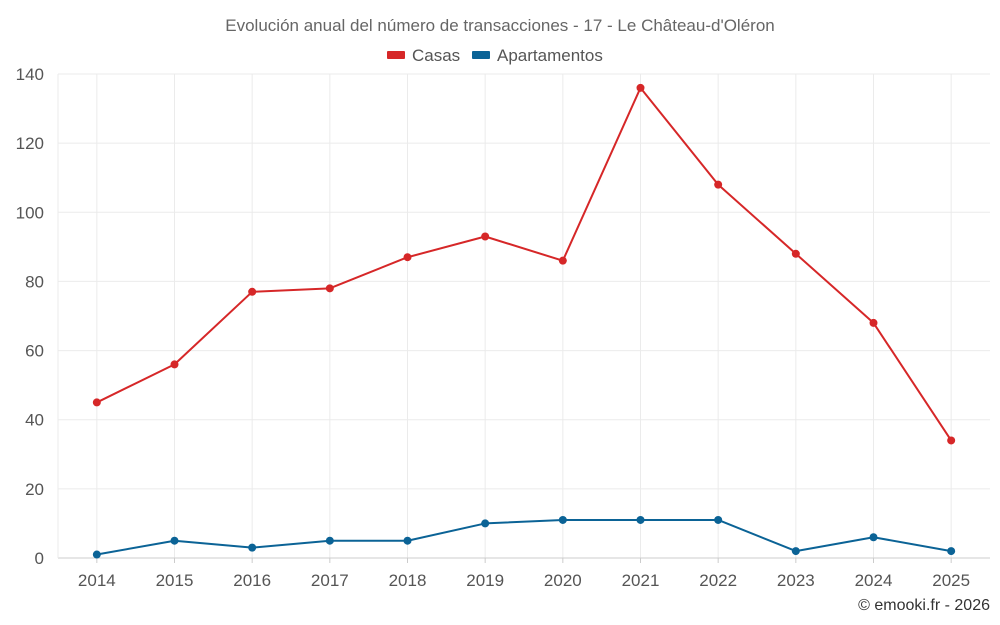 This screenshot has height=625, width=1000. Describe the element at coordinates (396, 55) in the screenshot. I see `legend-swatch-casas` at that location.